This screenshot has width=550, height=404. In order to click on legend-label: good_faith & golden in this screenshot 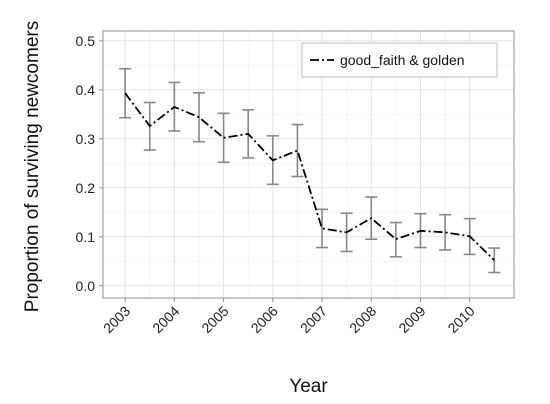, I will do `click(402, 60)`.